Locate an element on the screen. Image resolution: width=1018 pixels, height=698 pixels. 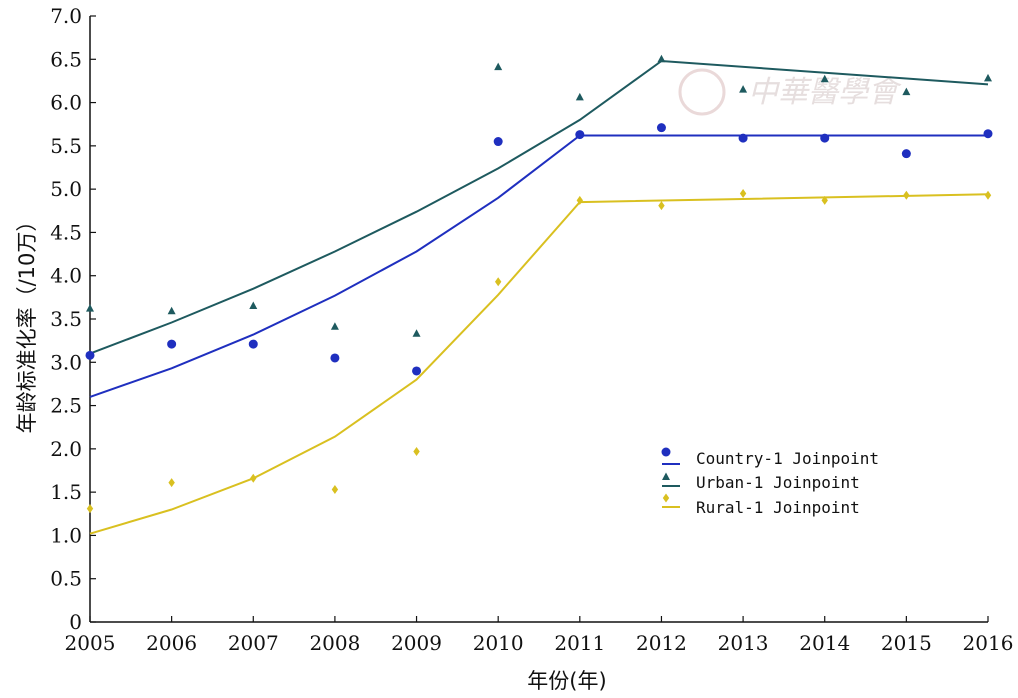
y-tick-label: 0 is located at coordinates (75, 622).